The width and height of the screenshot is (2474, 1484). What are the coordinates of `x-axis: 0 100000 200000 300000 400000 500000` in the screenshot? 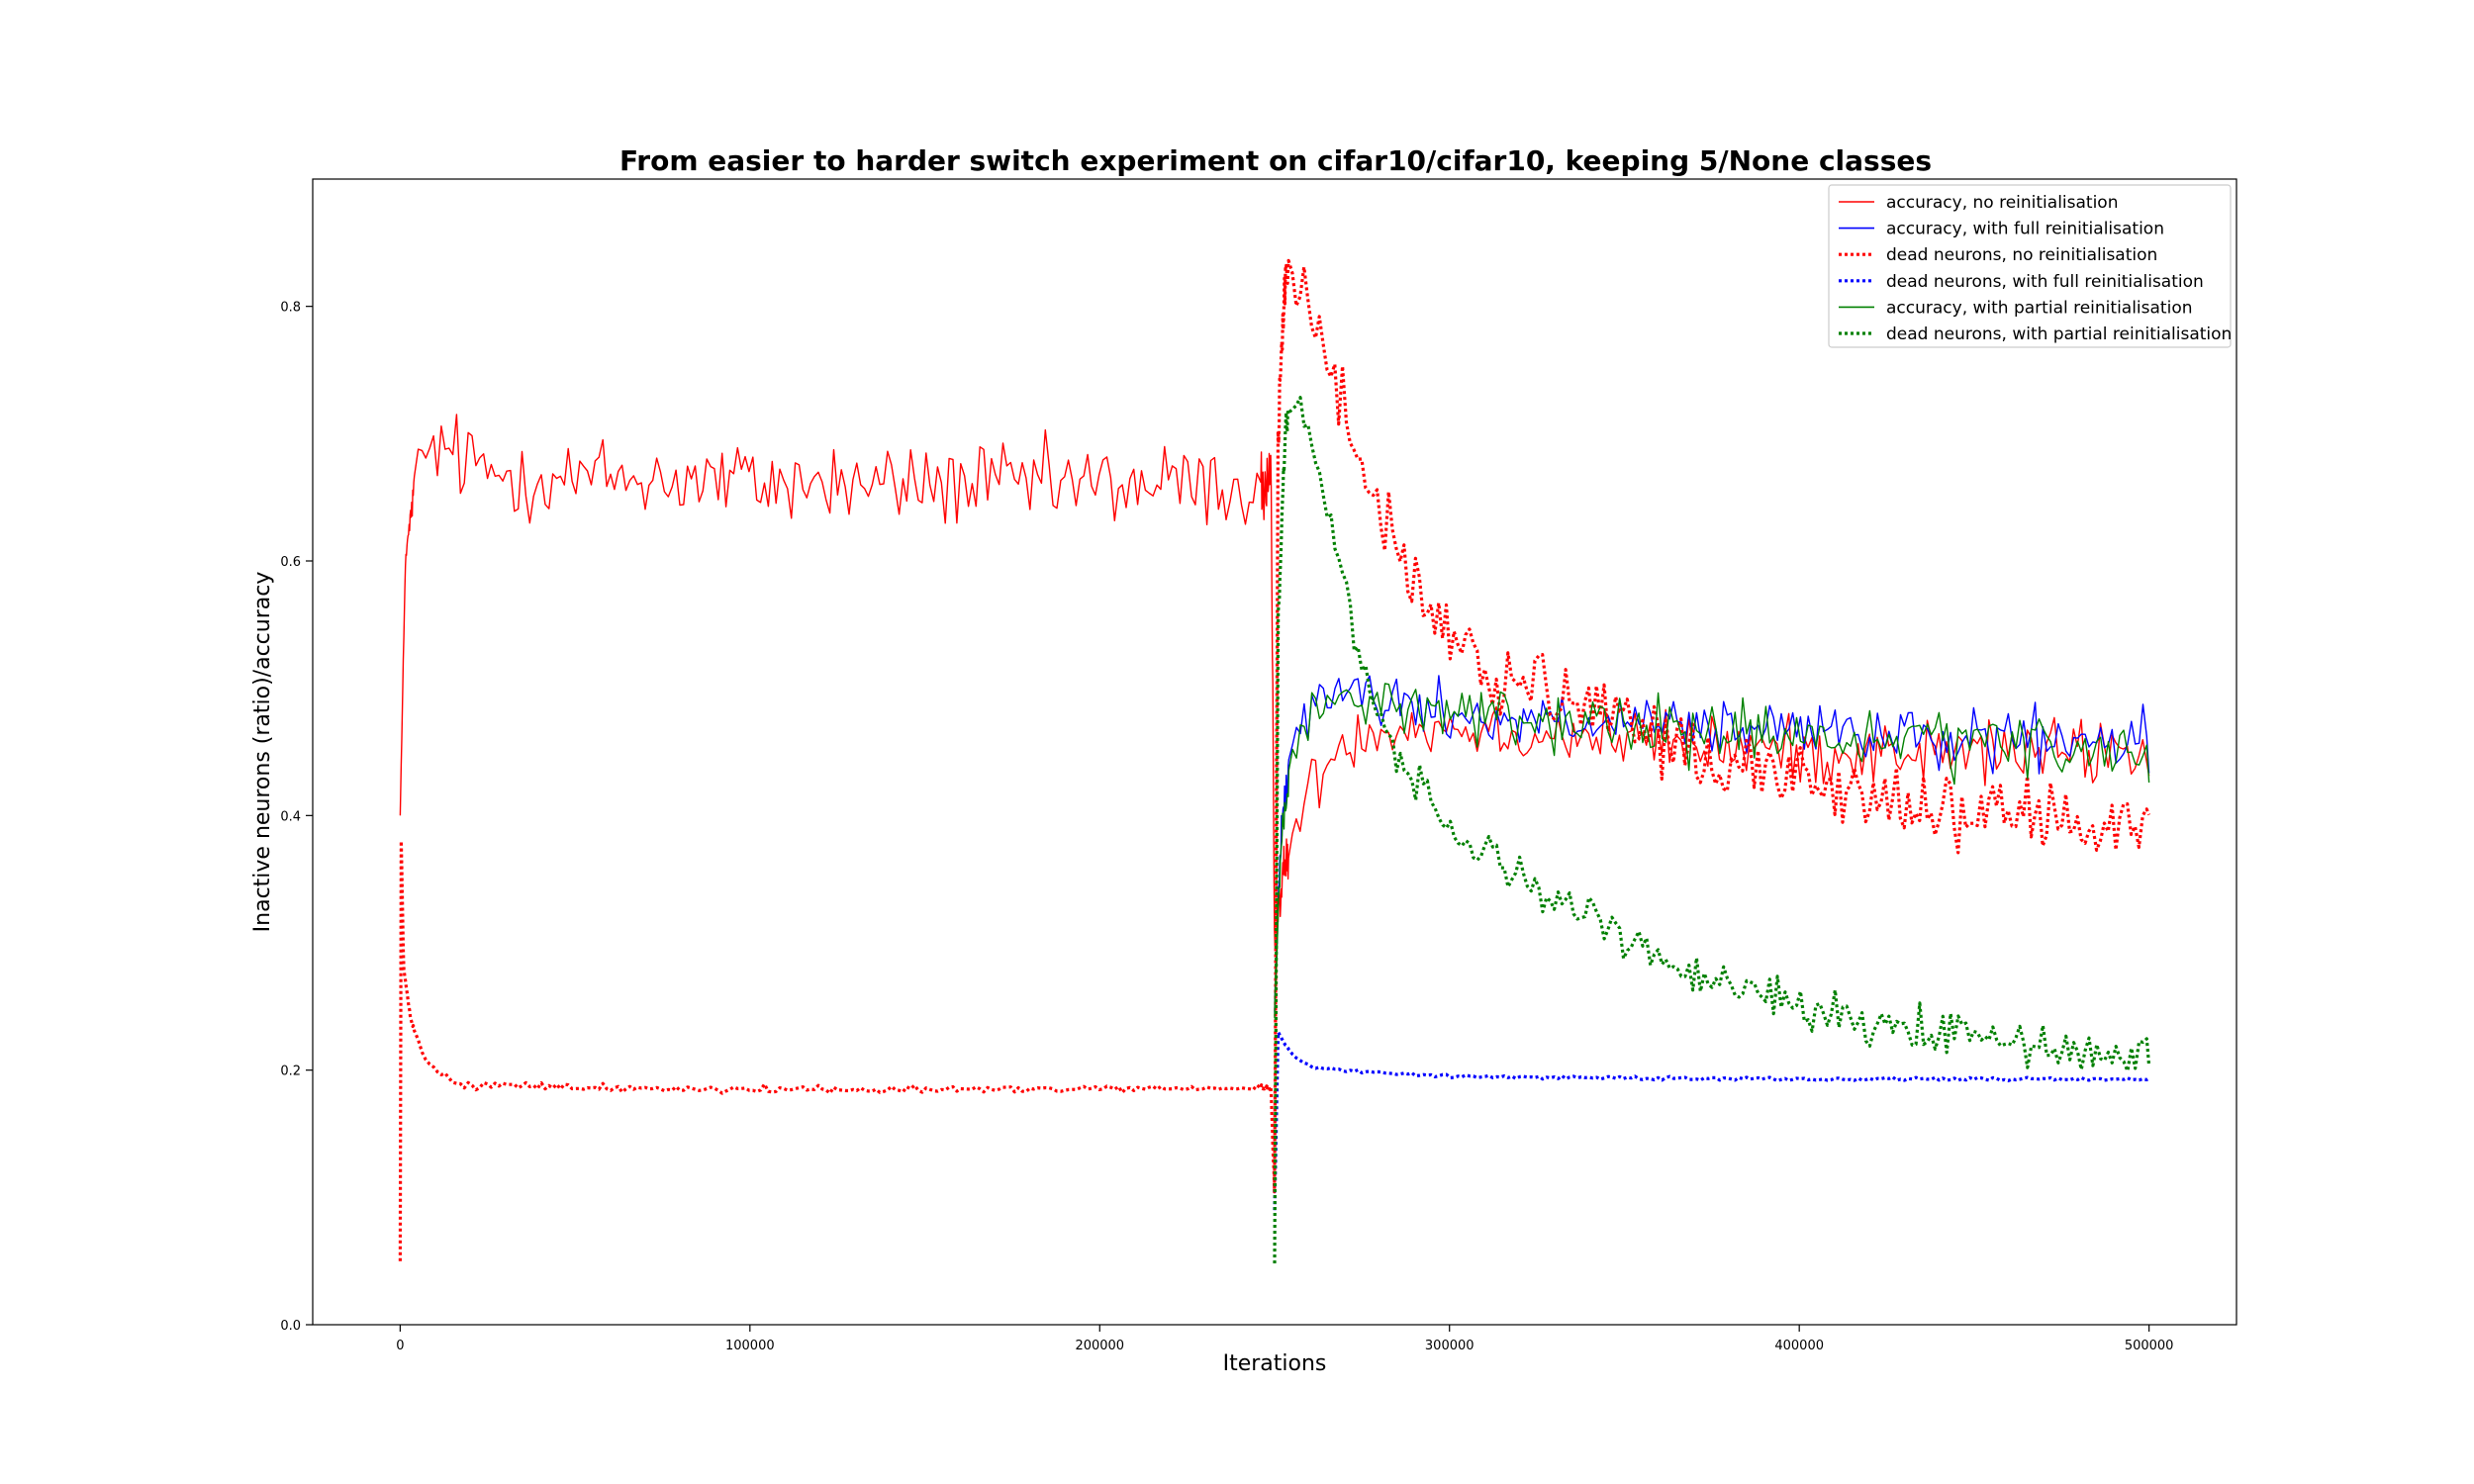 It's located at (1285, 1339).